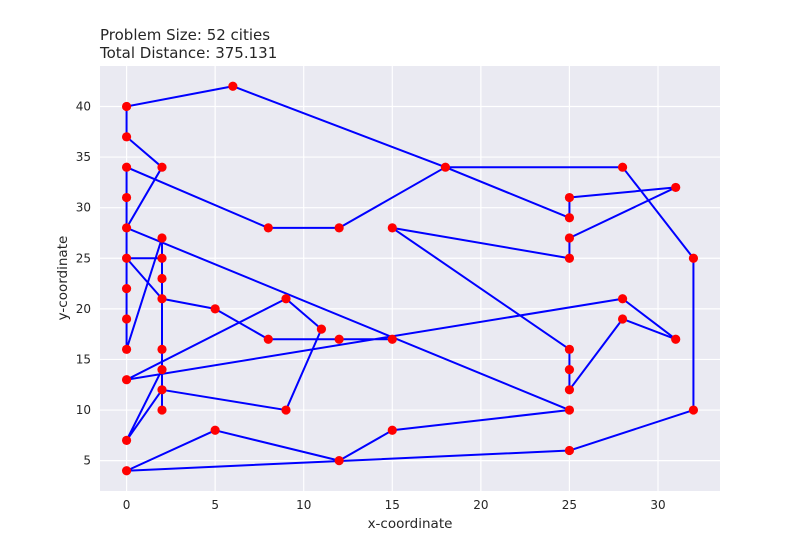  What do you see at coordinates (303, 505) in the screenshot?
I see `x-tick-label: 10` at bounding box center [303, 505].